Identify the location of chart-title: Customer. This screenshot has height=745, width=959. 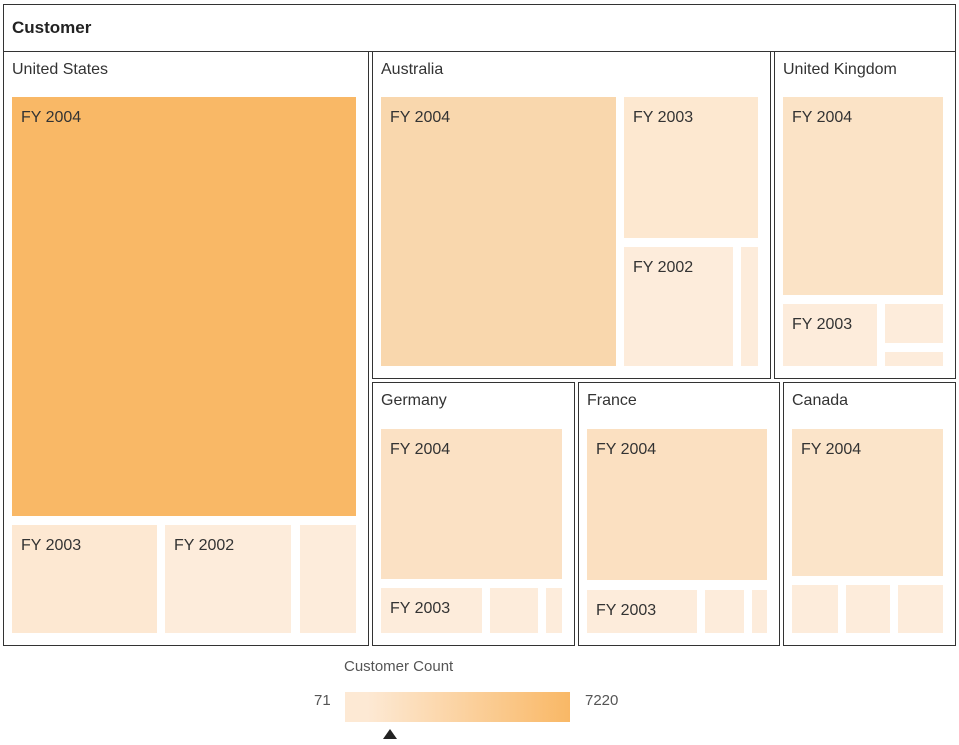
(52, 27).